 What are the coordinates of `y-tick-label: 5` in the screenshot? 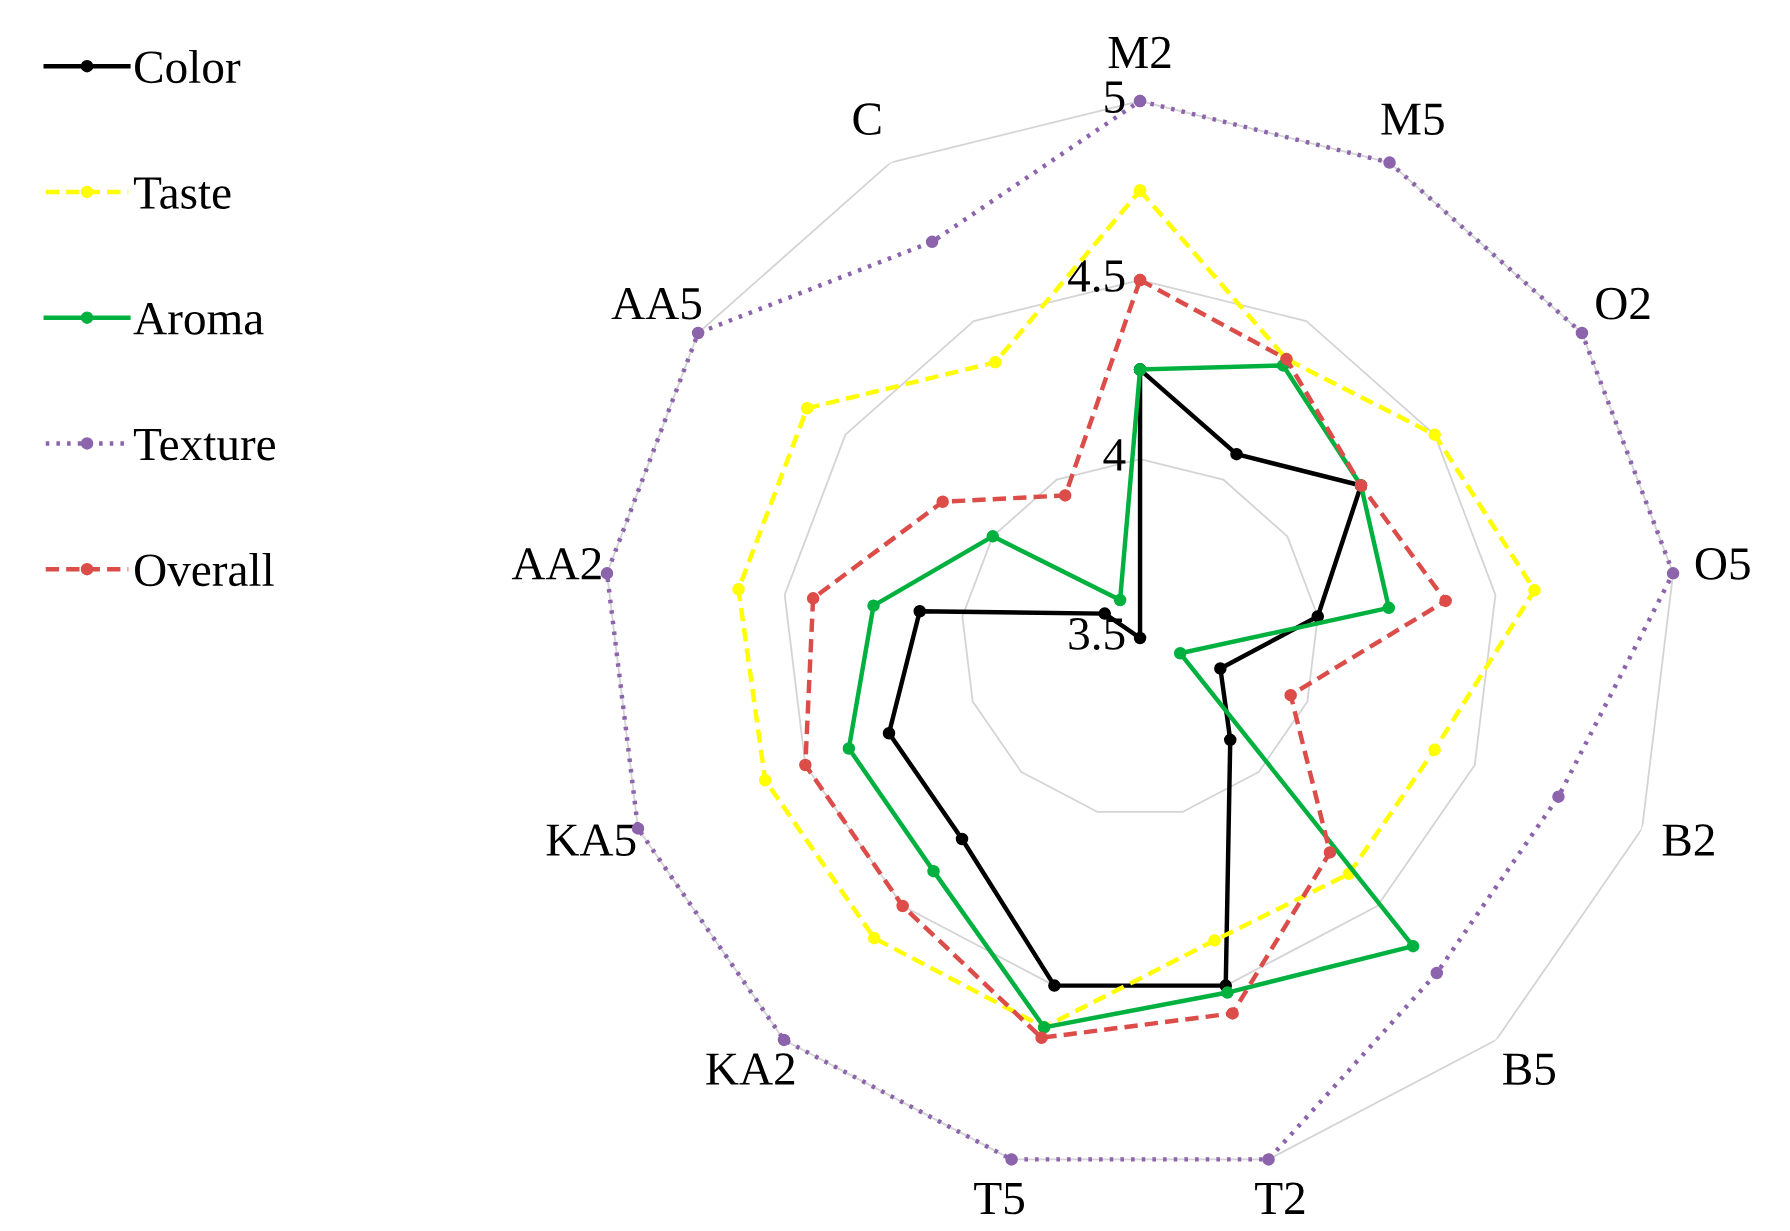 It's located at (1115, 97).